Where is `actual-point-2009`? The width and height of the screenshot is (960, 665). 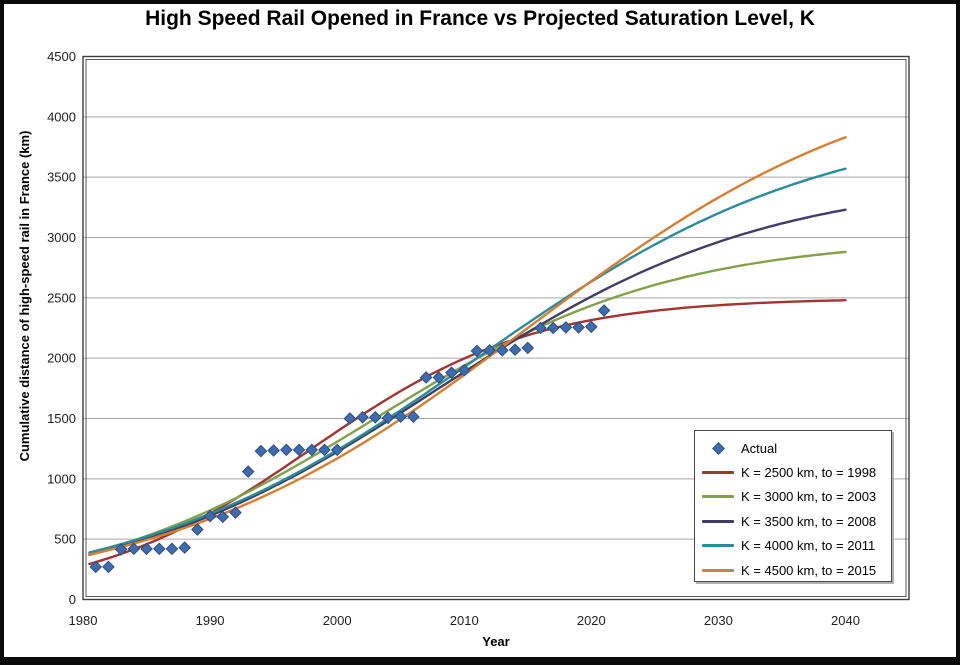
actual-point-2009 is located at coordinates (451, 372).